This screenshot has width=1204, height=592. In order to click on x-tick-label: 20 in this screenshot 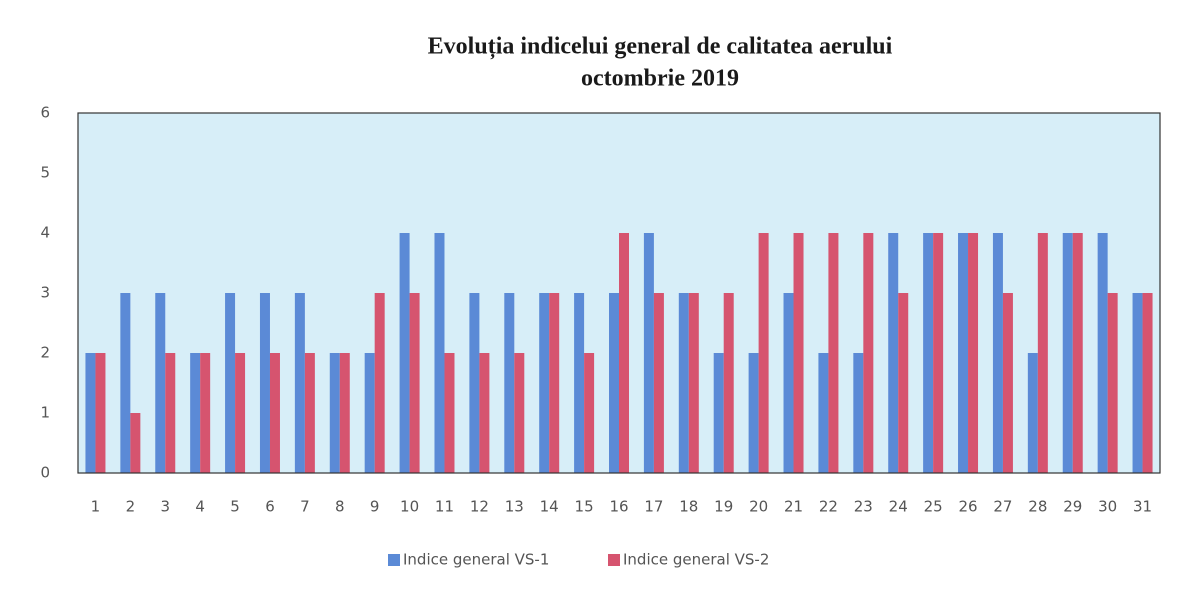, I will do `click(758, 507)`.